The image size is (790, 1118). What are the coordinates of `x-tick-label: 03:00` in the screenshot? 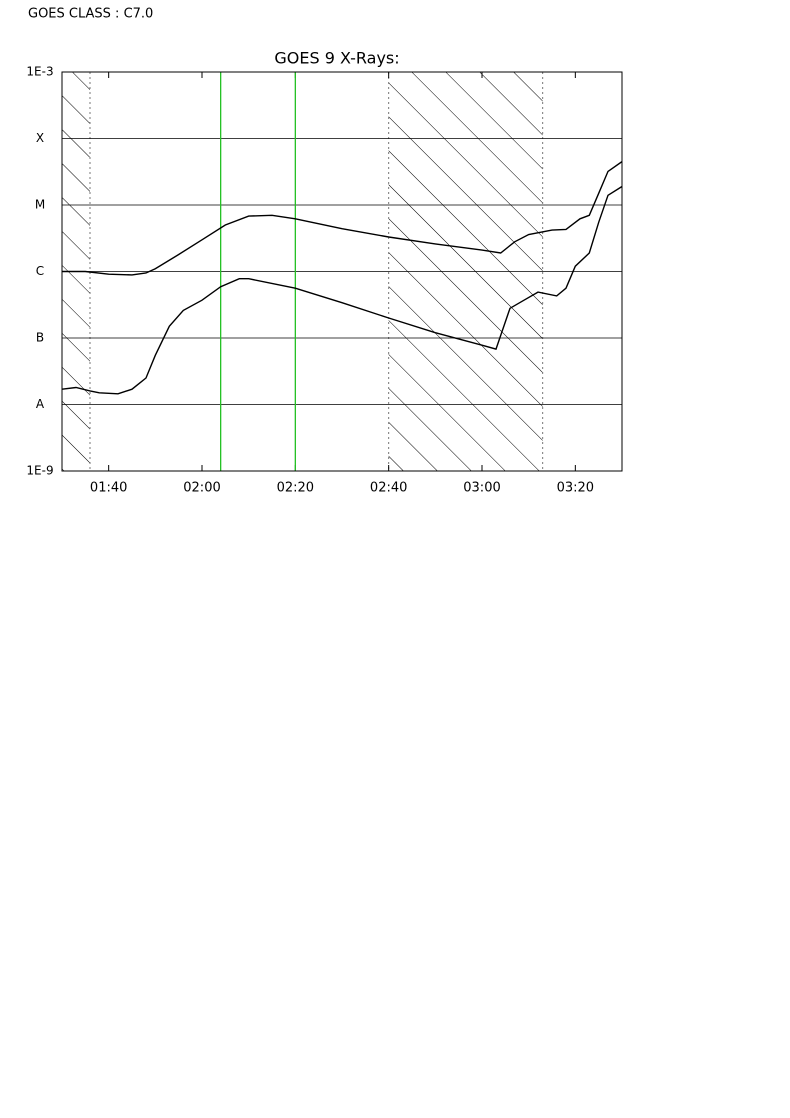 It's located at (481, 488).